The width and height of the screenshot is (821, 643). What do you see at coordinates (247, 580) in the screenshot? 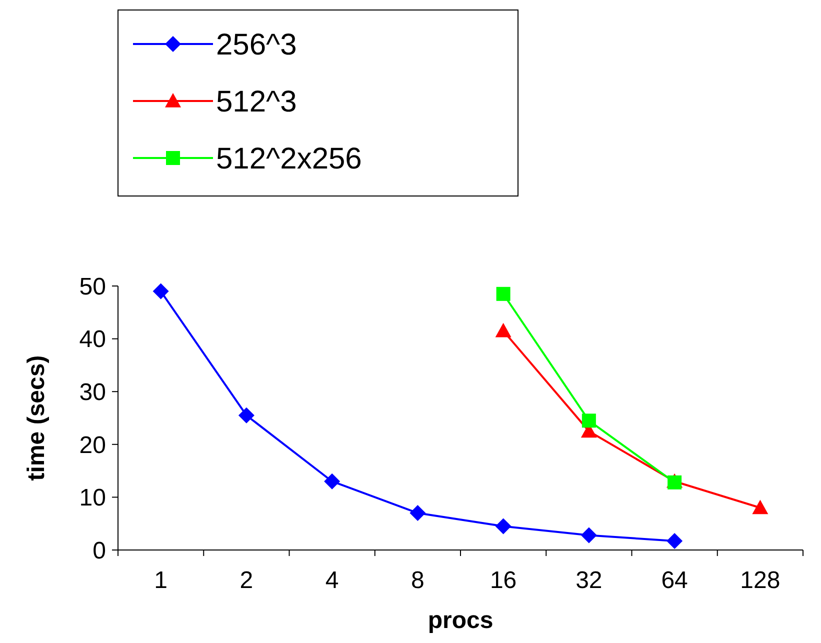
I see `x-tick-label: 2` at bounding box center [247, 580].